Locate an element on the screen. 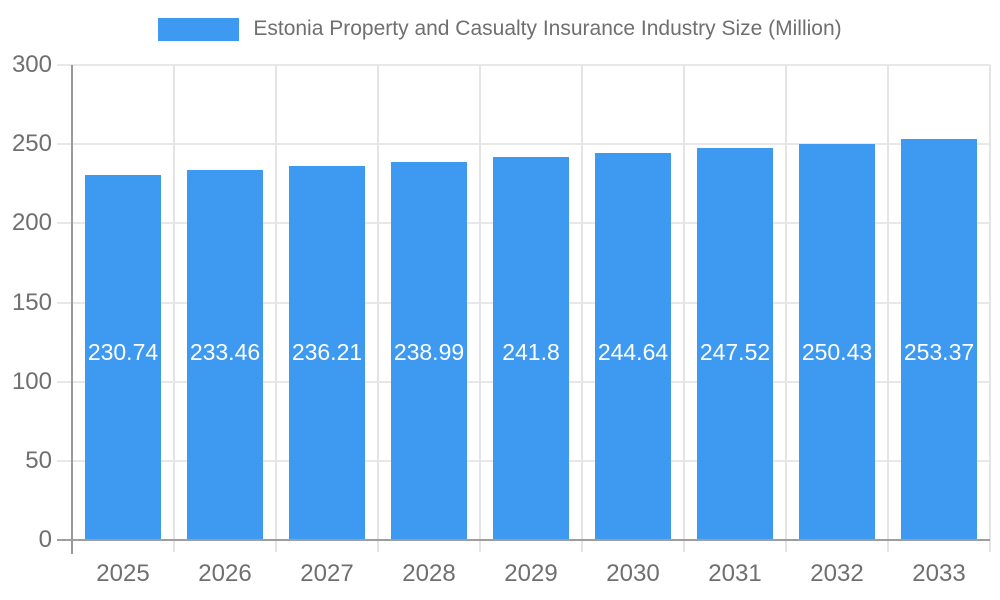 This screenshot has width=1000, height=600. y-axis-tick-label: 200 is located at coordinates (31, 223).